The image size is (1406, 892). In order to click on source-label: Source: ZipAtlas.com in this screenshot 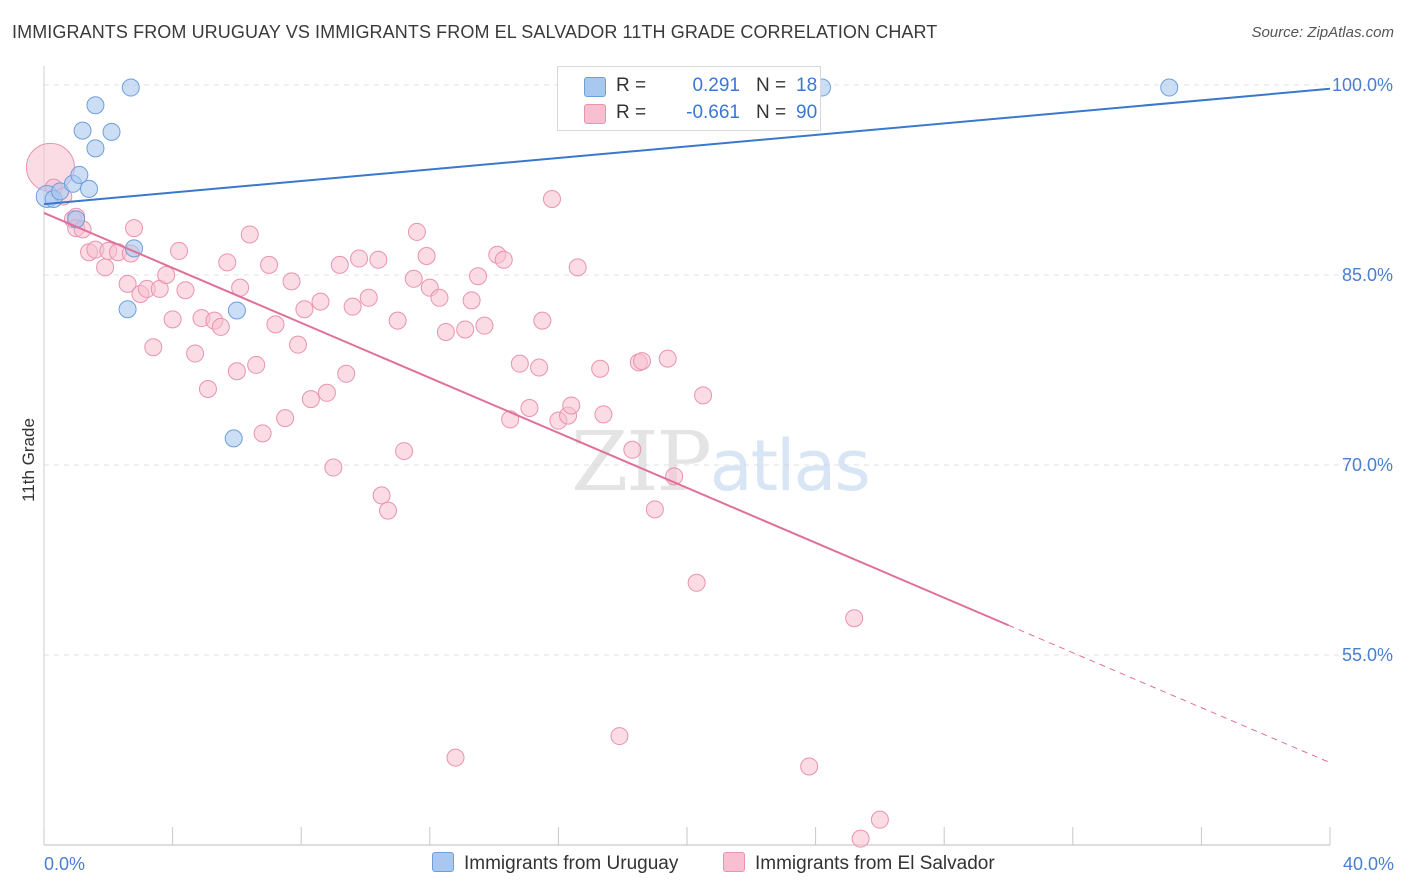, I will do `click(1322, 32)`.